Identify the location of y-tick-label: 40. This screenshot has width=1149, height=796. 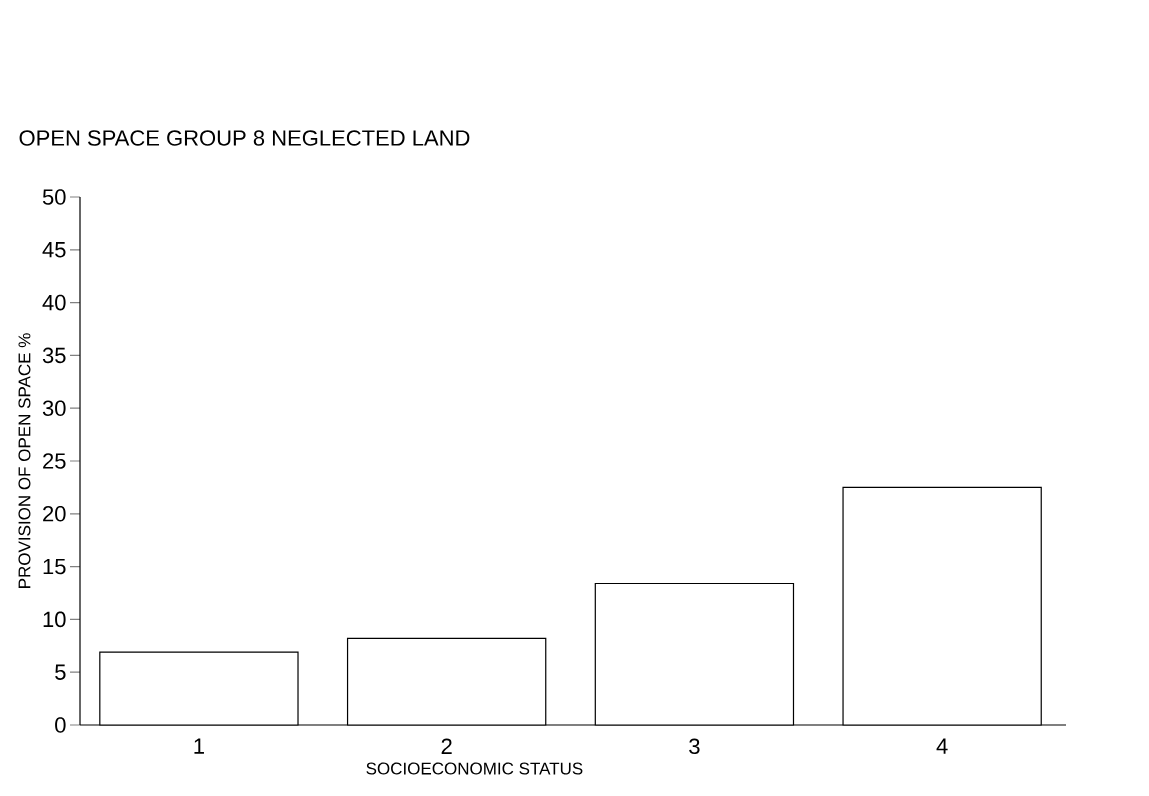
(54, 302).